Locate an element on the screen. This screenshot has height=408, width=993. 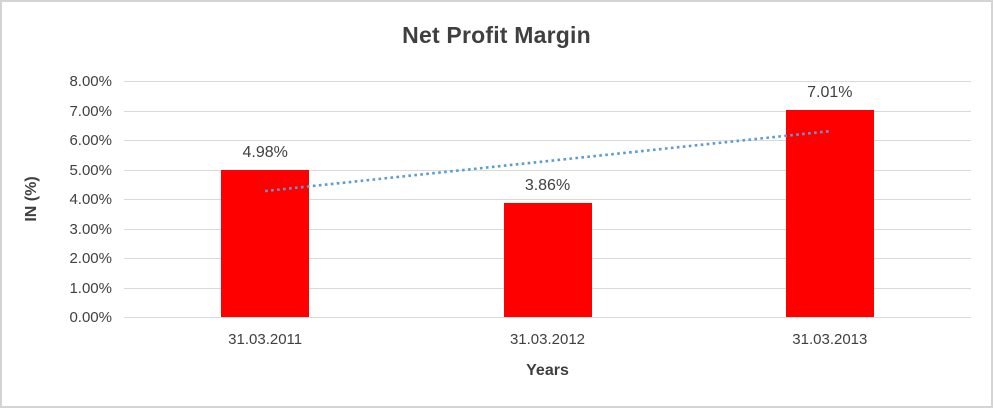
y-tick-label: 5.00% is located at coordinates (90, 170).